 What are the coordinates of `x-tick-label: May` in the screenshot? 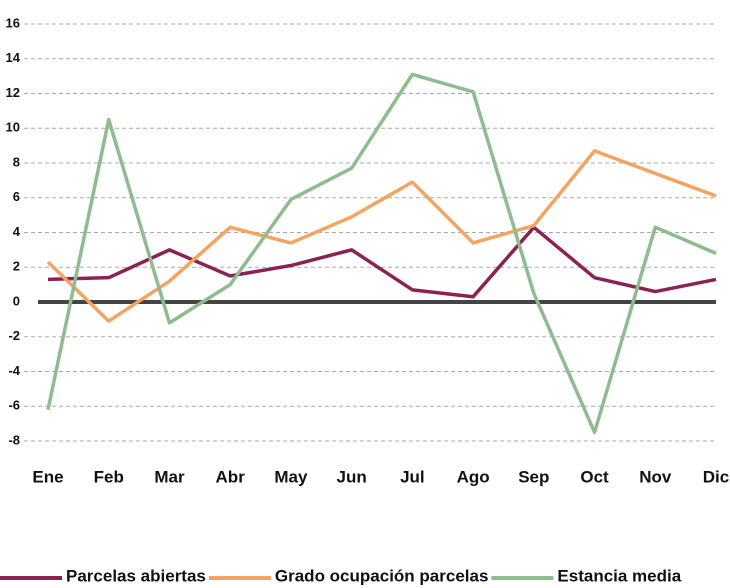 It's located at (291, 476).